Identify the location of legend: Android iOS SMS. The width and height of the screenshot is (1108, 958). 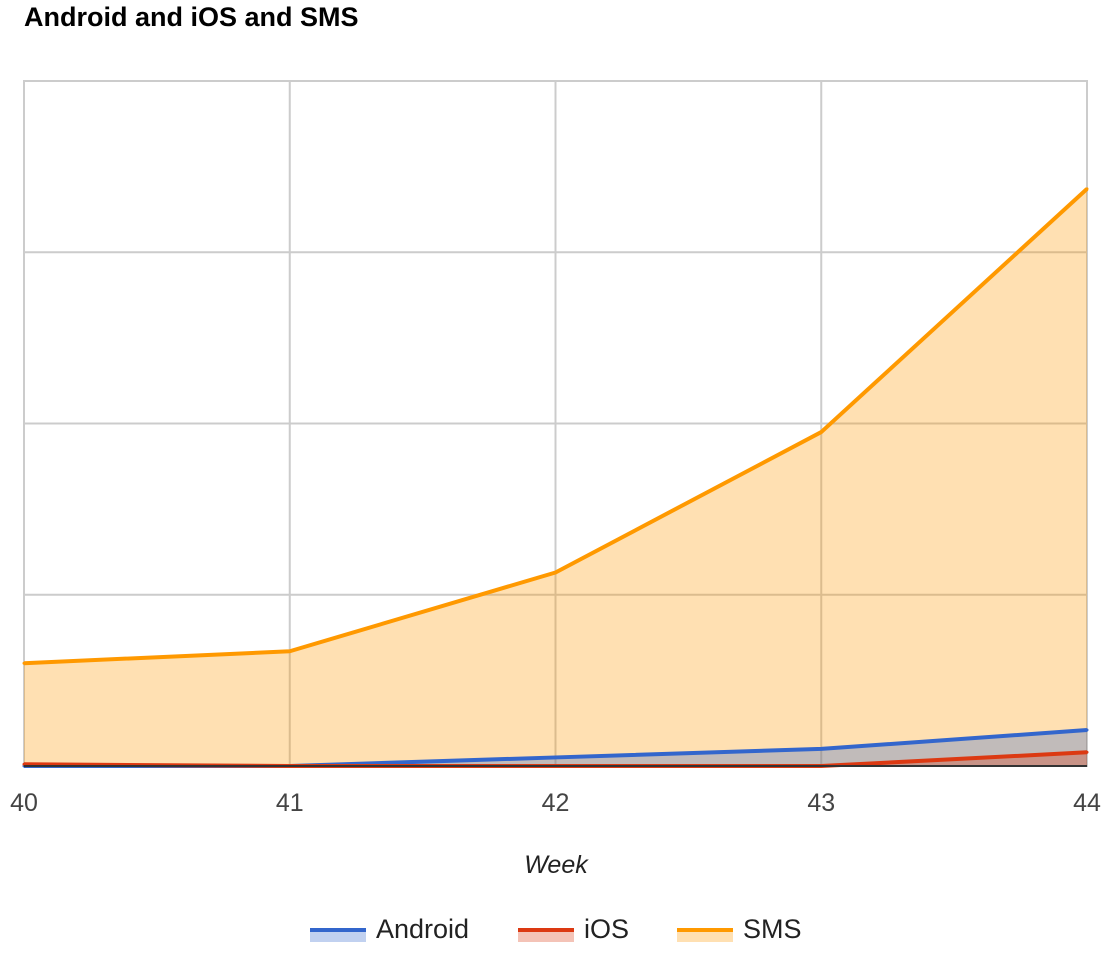
(554, 932).